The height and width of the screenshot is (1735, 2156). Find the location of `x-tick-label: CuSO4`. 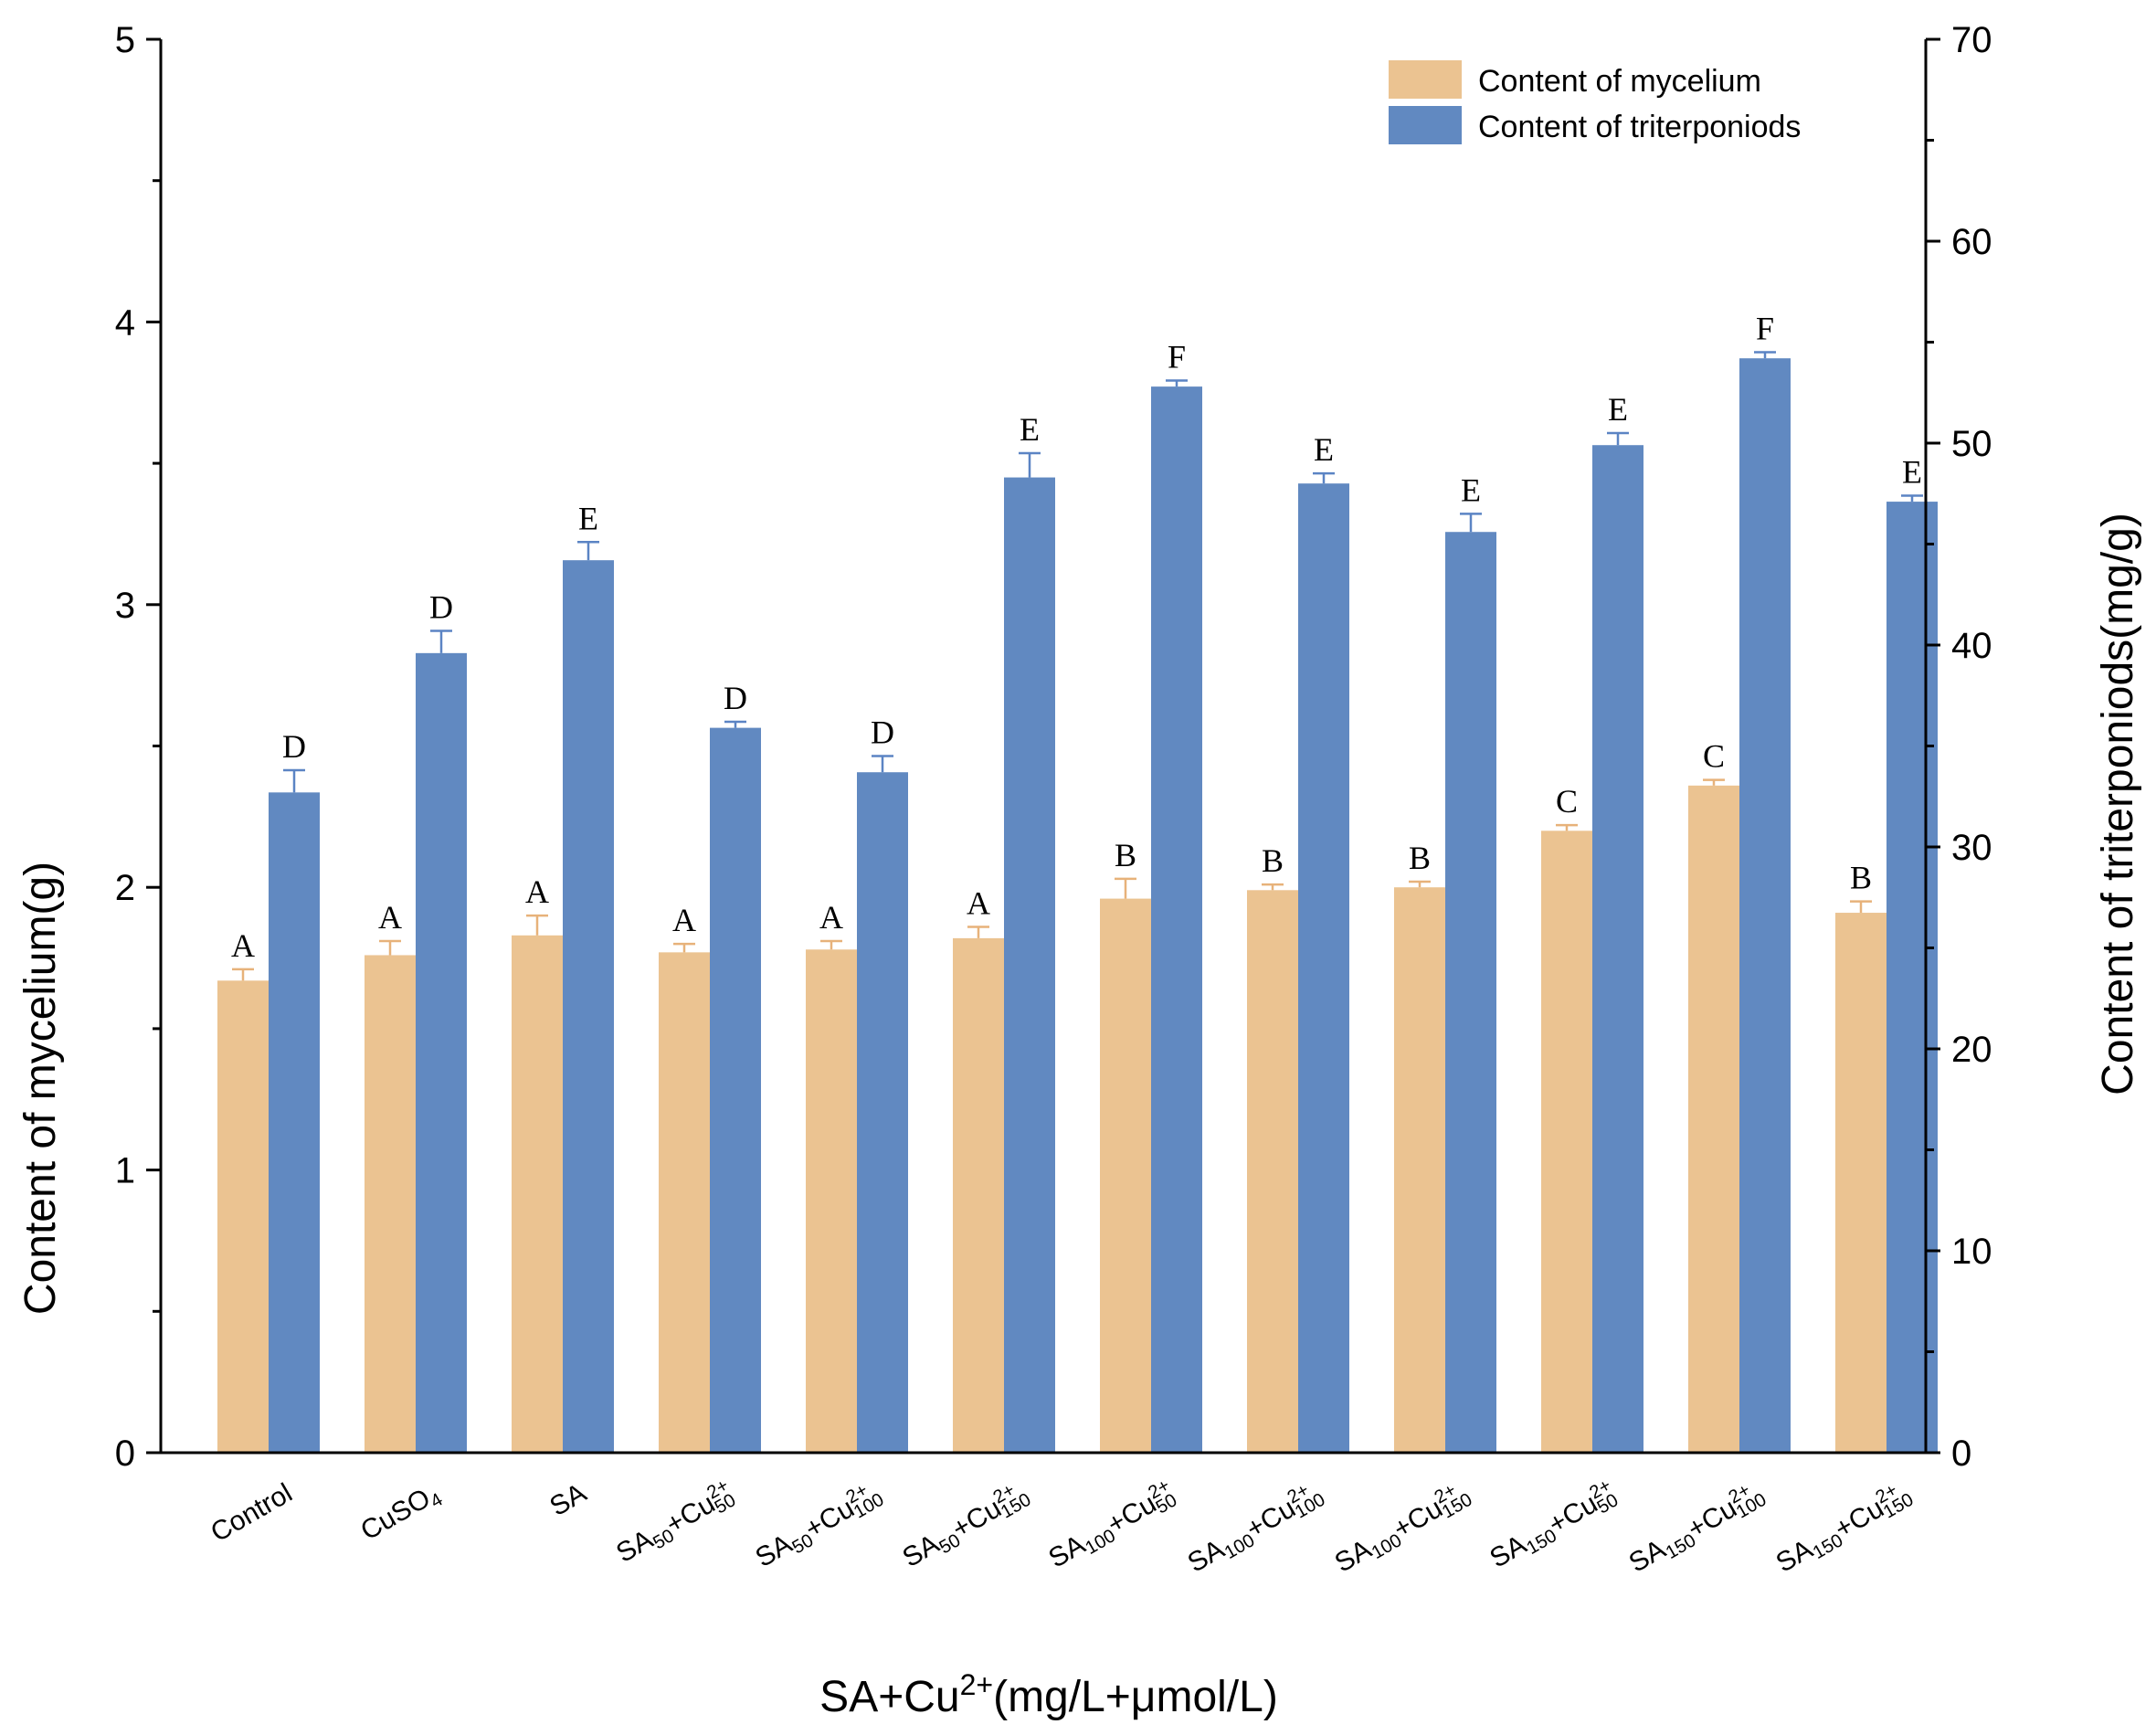

x-tick-label: CuSO4 is located at coordinates (400, 1514).